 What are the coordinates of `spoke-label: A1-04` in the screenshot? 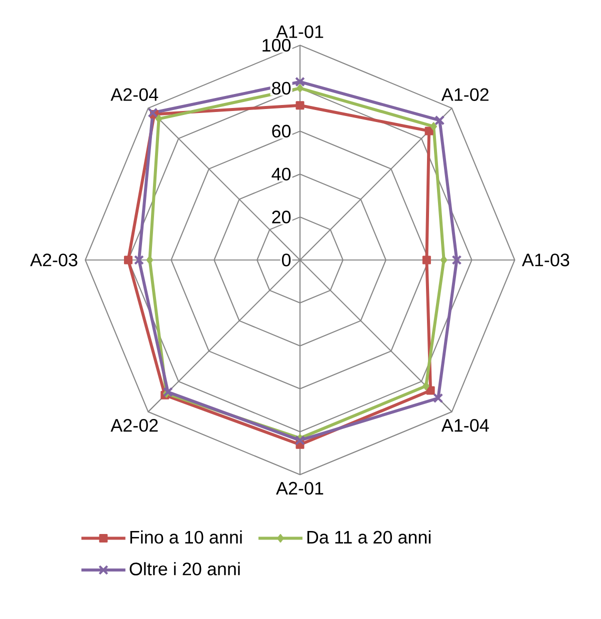 It's located at (465, 425).